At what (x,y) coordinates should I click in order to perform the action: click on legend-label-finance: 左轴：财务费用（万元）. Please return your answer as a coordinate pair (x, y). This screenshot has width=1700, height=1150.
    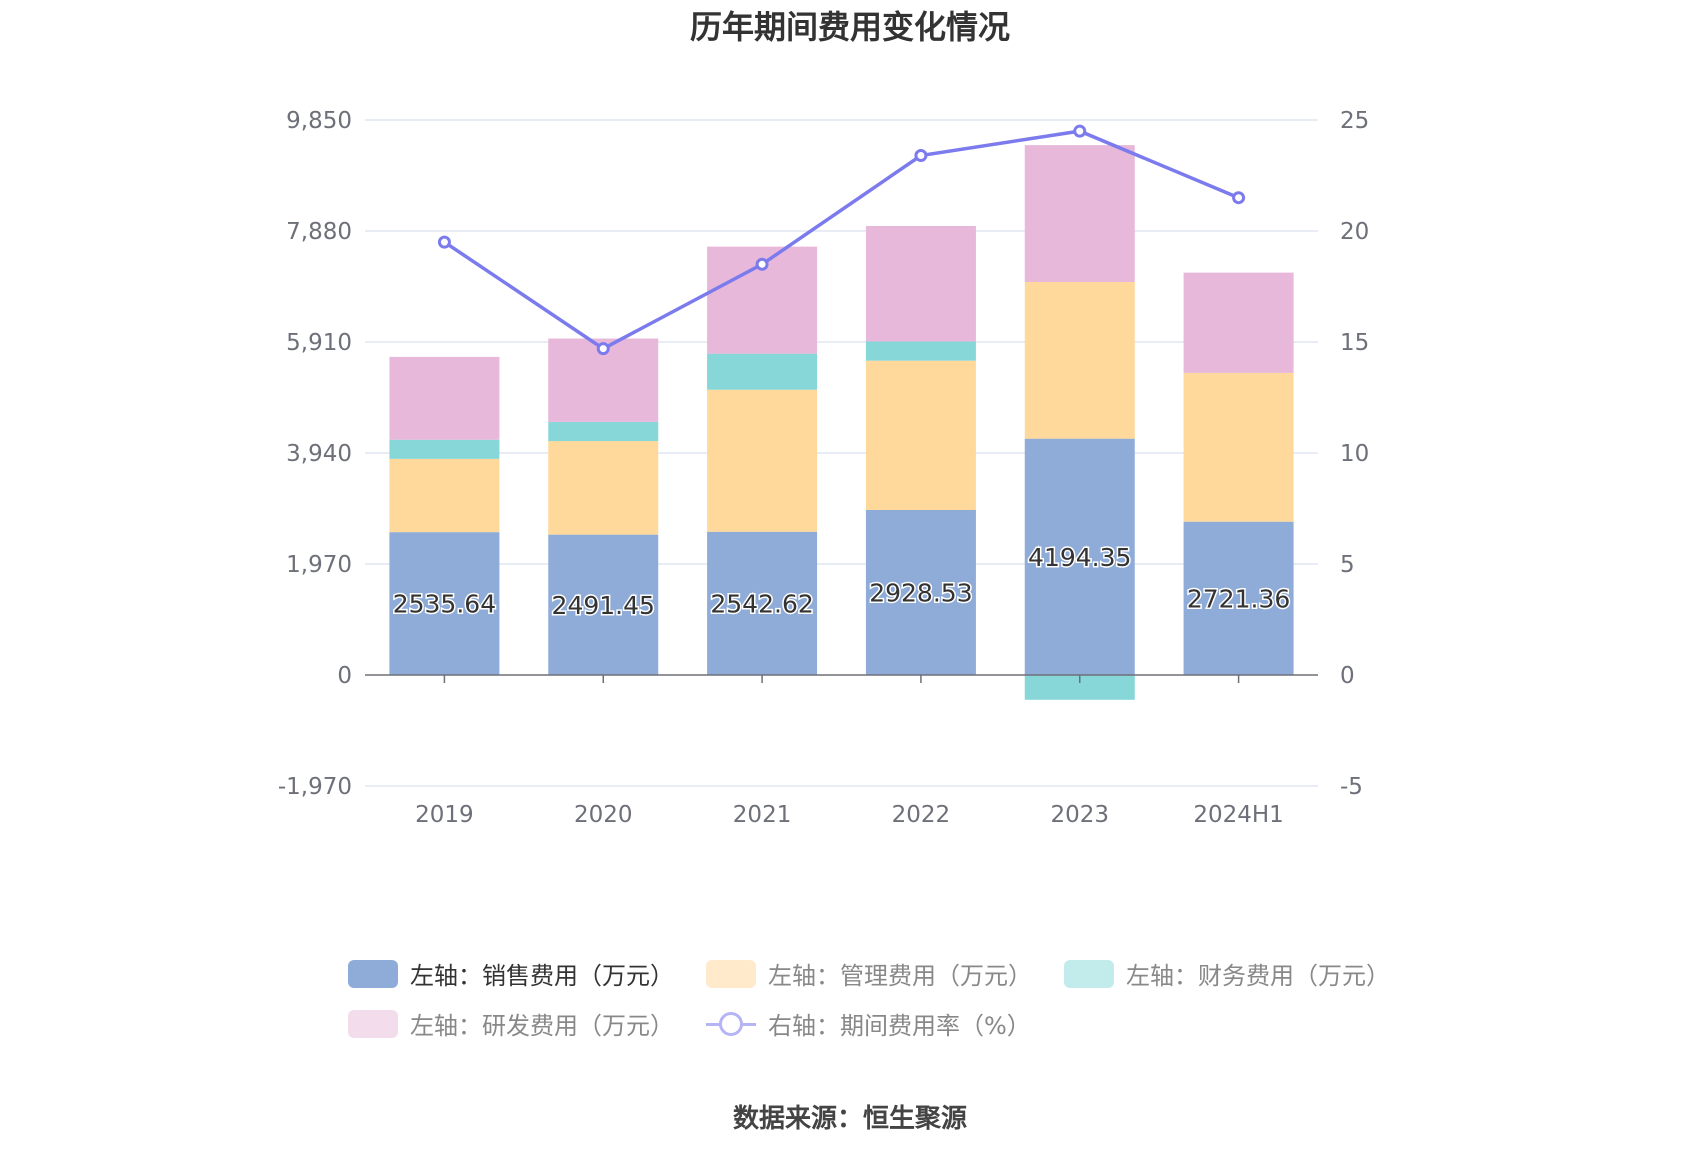
    Looking at the image, I should click on (1258, 976).